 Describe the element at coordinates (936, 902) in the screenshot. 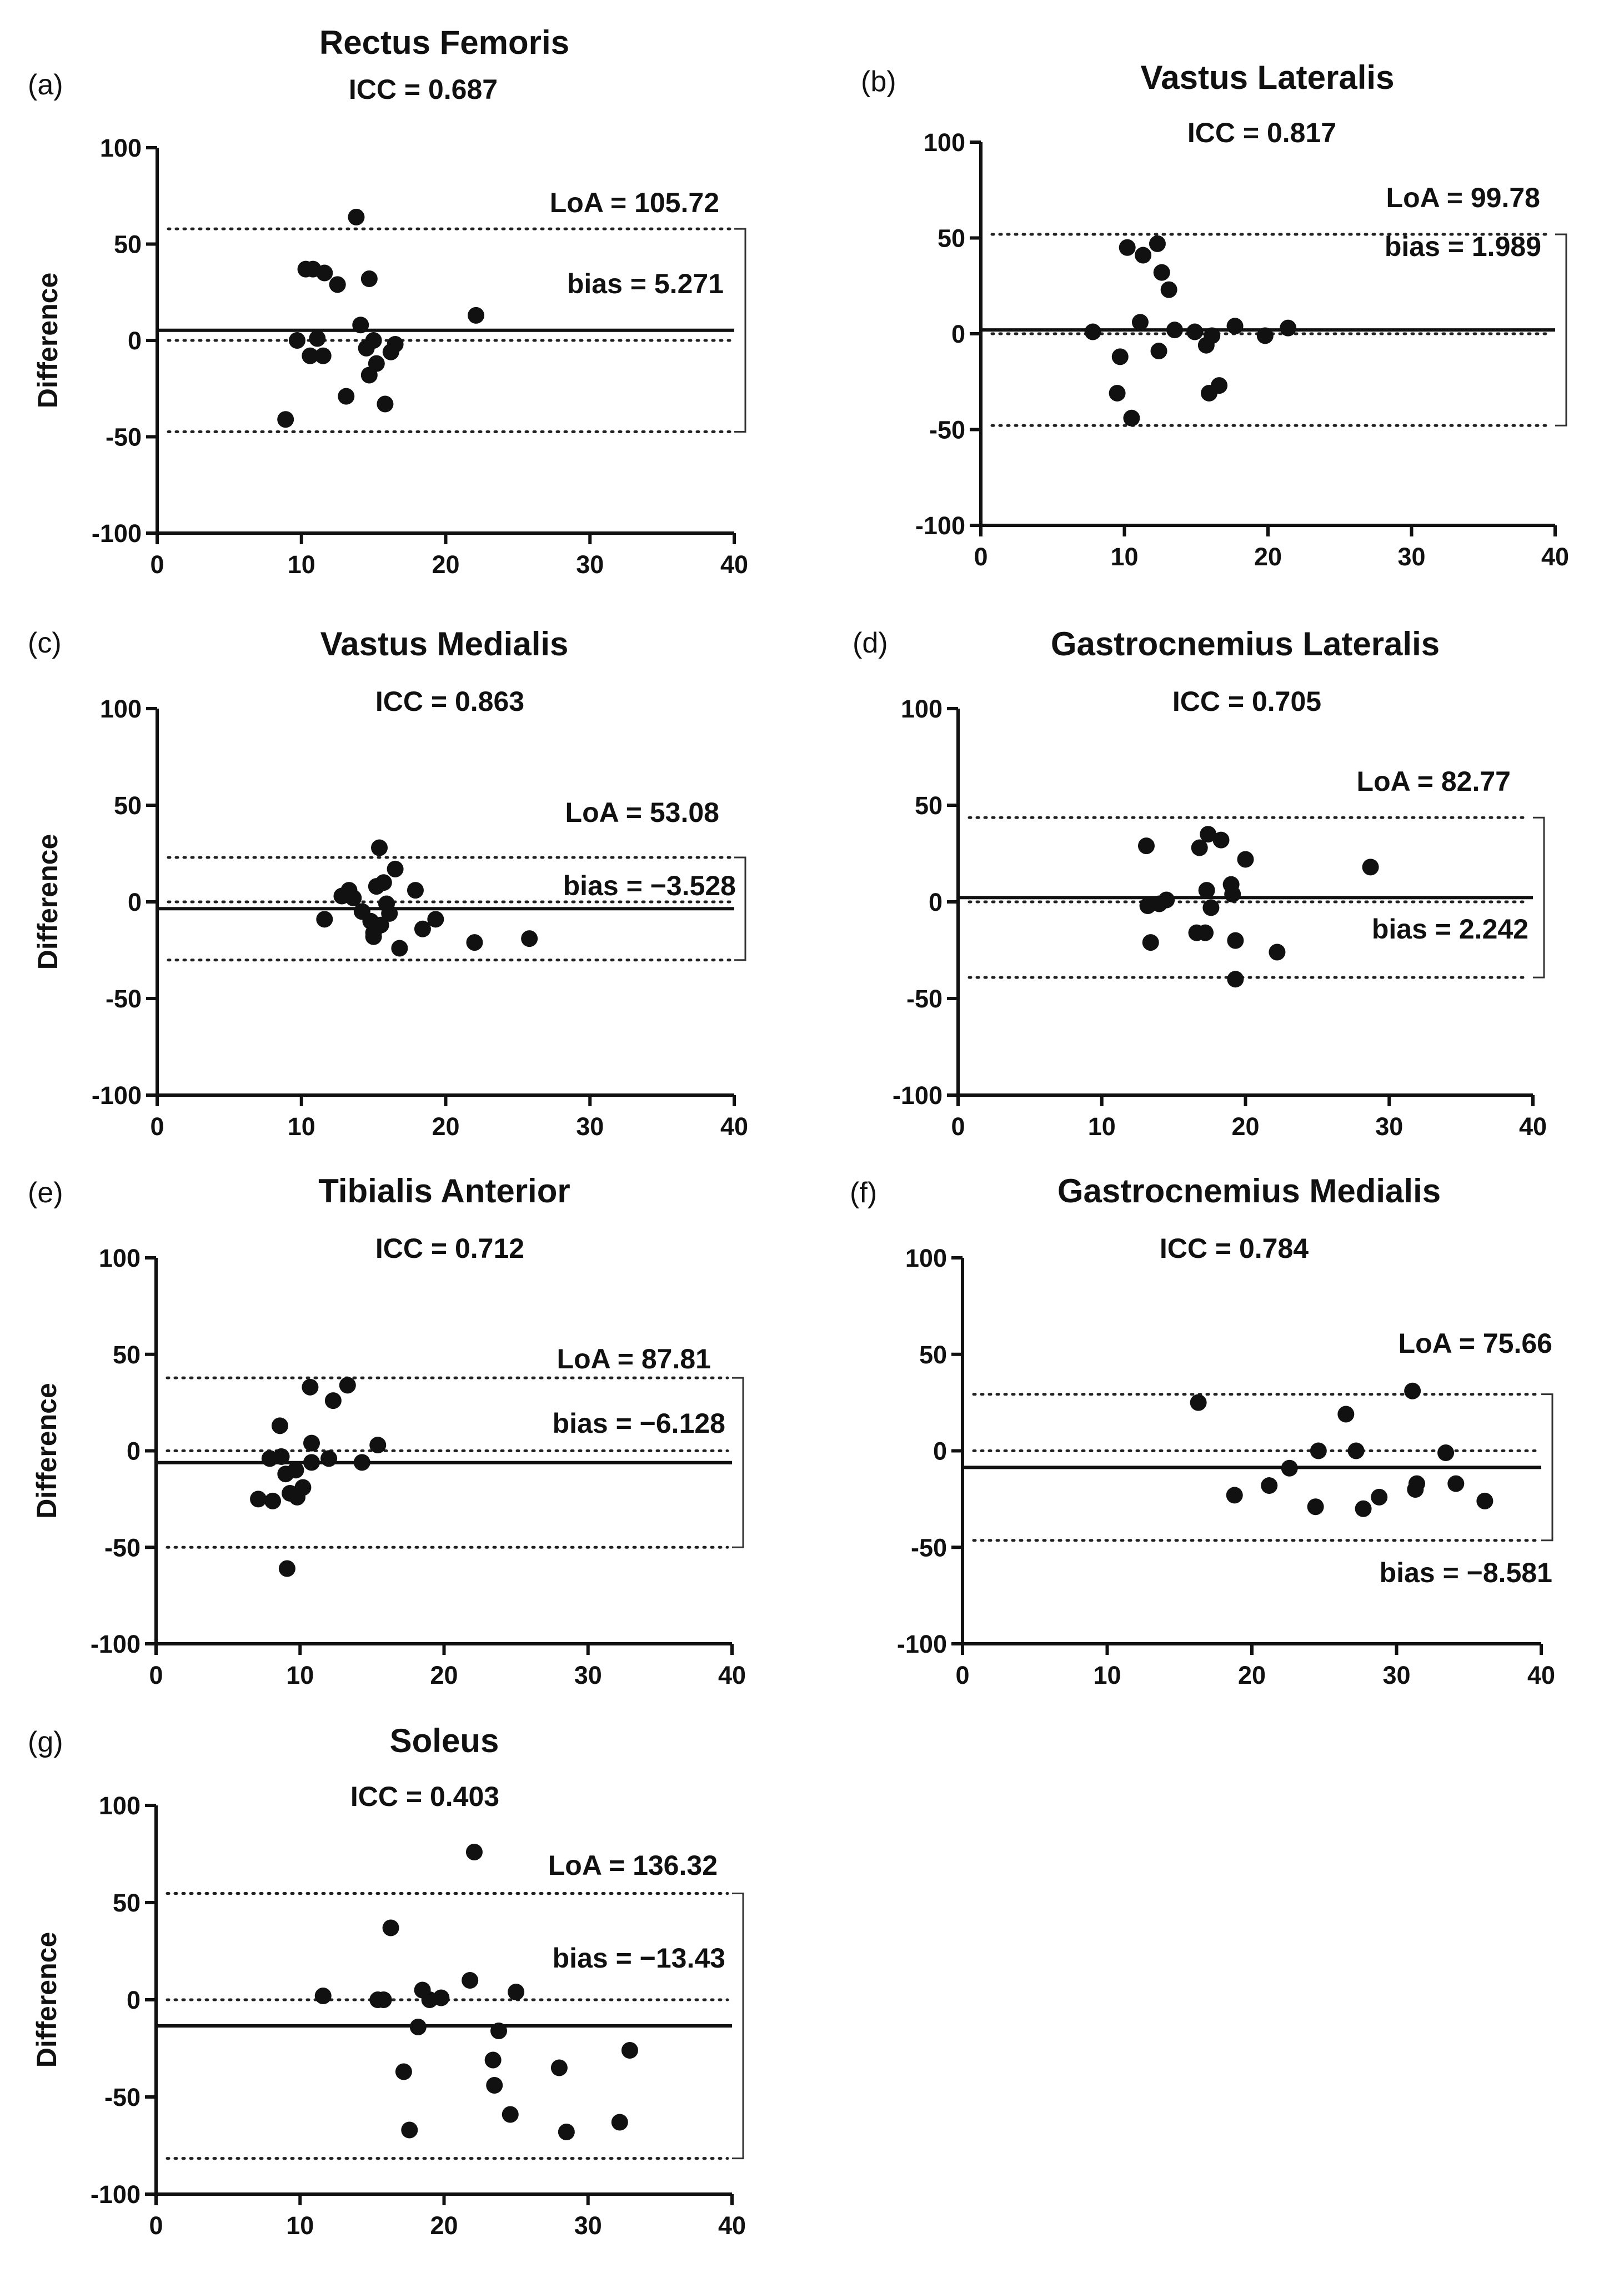

I see `y-tick-label: 0` at that location.